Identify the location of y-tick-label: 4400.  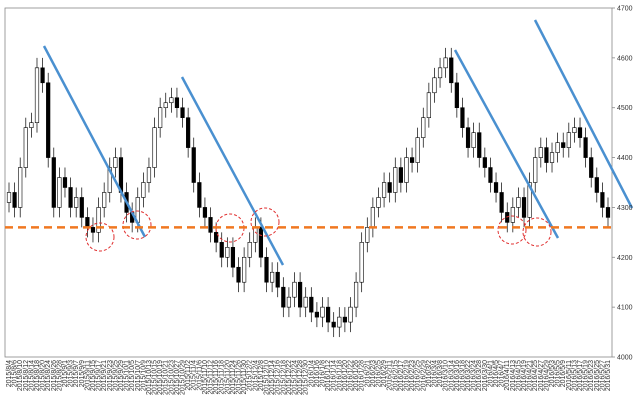
(625, 158).